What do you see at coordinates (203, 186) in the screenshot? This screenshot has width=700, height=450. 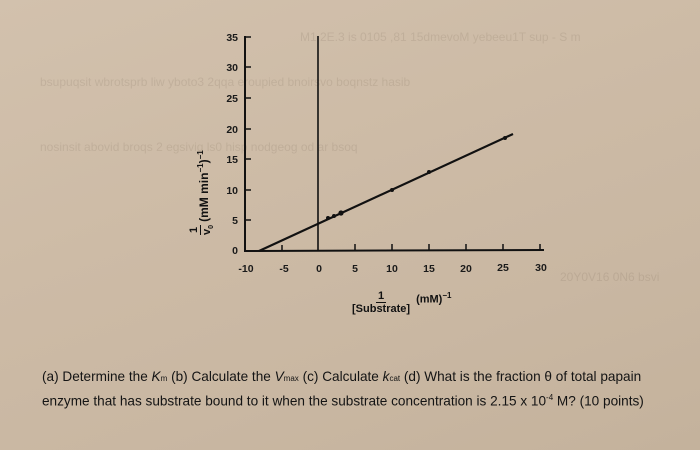 I see `y-label-unit: (mM min−1)−1` at bounding box center [203, 186].